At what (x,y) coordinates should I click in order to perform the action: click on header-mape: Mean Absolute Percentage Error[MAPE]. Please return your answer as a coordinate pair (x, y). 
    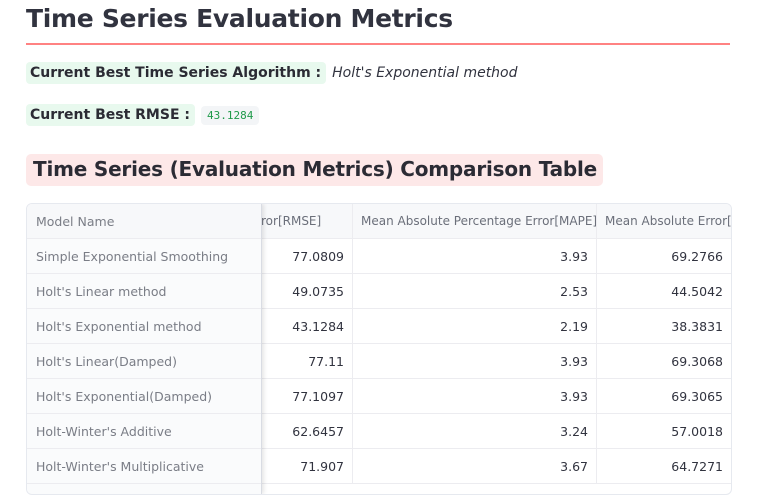
    Looking at the image, I should click on (475, 221).